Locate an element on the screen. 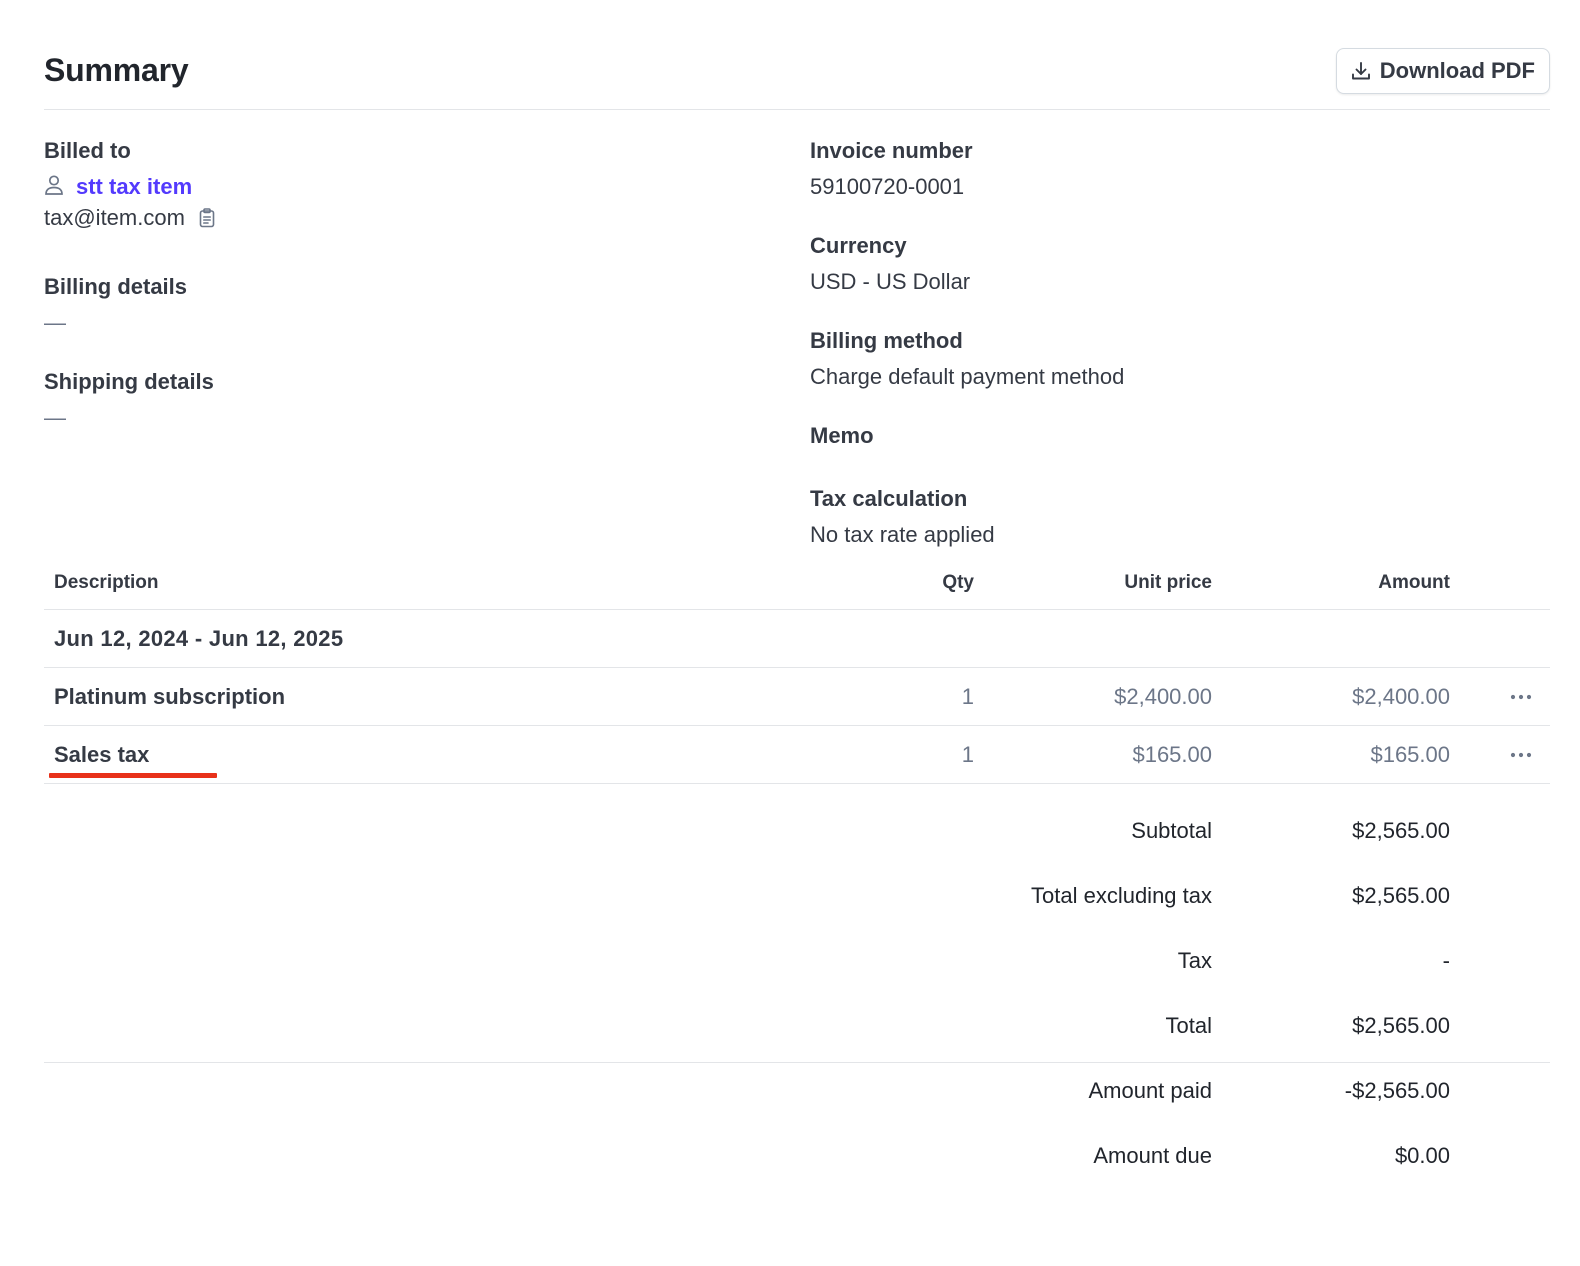  table-header: Description Qty Unit price Amount is located at coordinates (797, 586).